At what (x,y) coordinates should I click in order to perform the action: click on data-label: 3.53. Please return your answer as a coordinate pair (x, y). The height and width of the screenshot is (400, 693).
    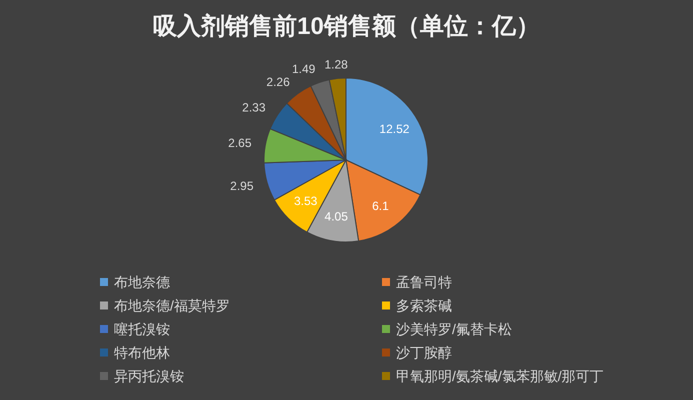
    Looking at the image, I should click on (306, 201).